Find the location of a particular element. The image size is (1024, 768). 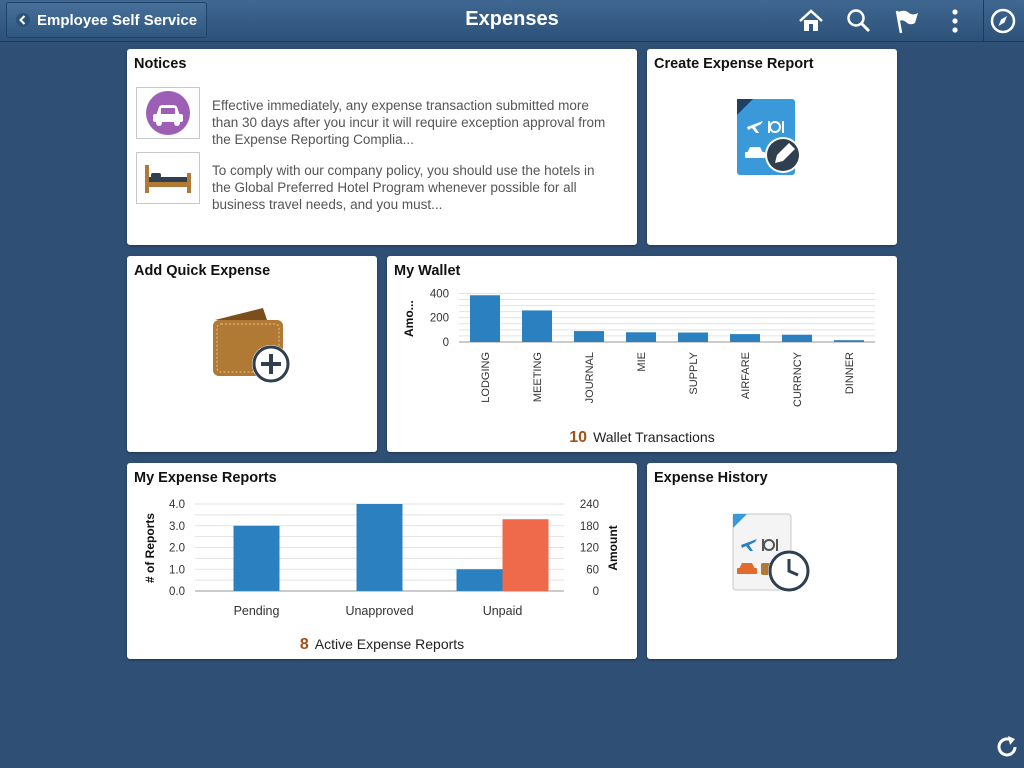

active-reports-count: 8 is located at coordinates (304, 644).